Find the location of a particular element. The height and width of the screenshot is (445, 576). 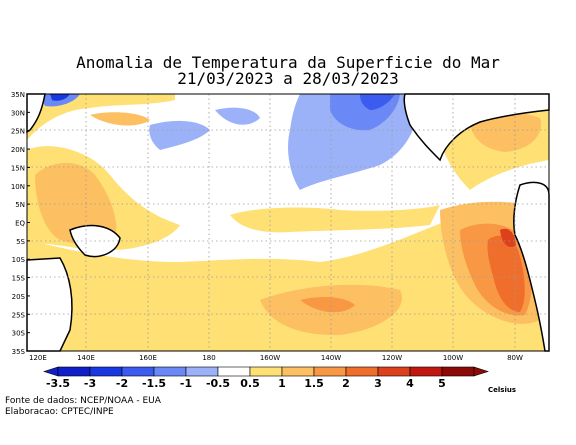

lat-tick-label: EQ is located at coordinates (20, 224).